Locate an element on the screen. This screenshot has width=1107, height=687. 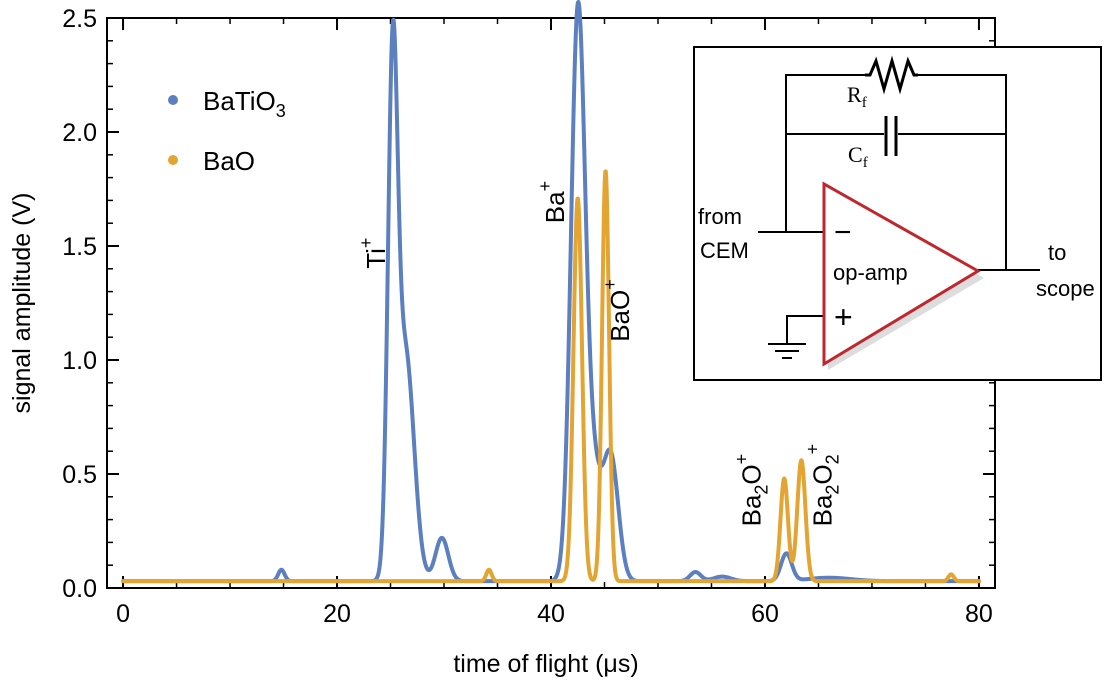
peak-label: Ba+ is located at coordinates (552, 202).